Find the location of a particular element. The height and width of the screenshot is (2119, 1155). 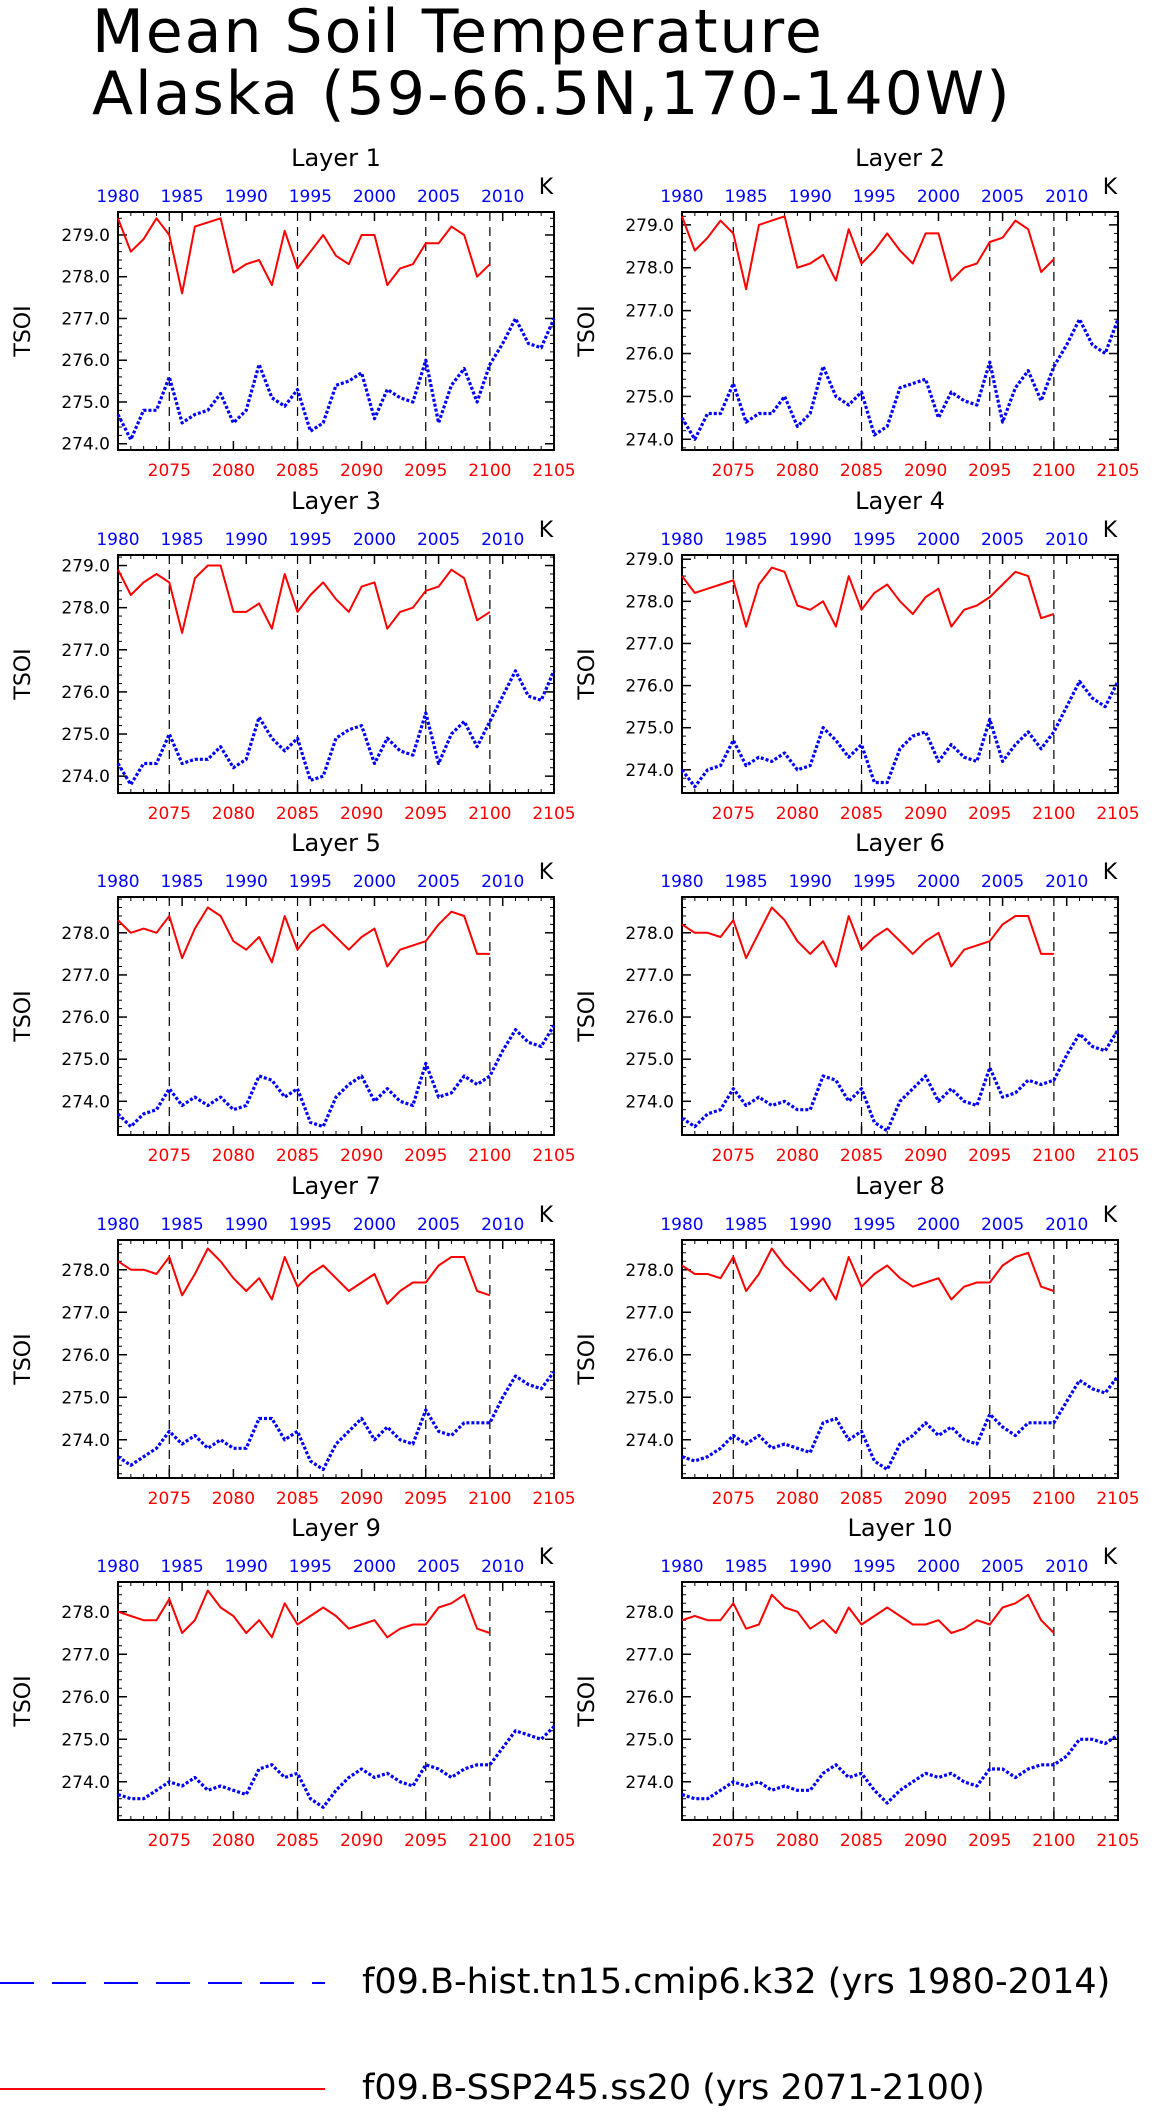

legend-swatch-hist is located at coordinates (162, 1983).